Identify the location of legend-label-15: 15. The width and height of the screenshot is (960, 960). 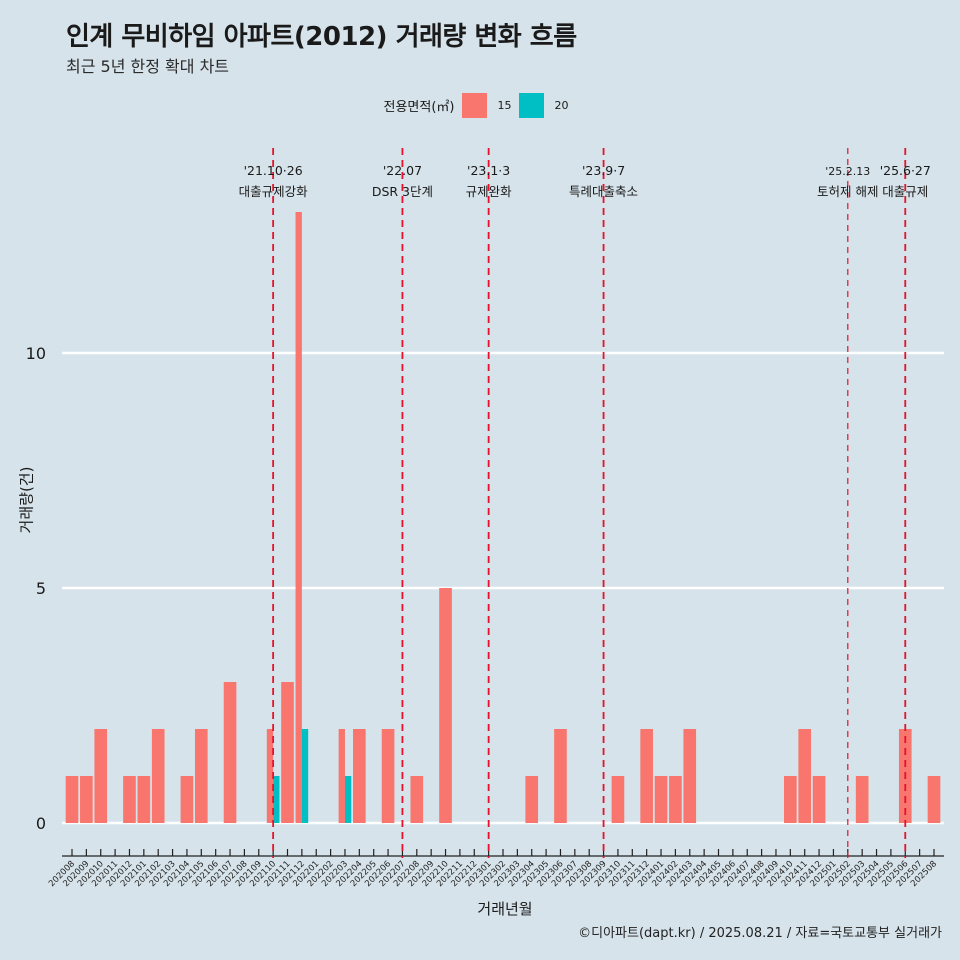
(504, 105).